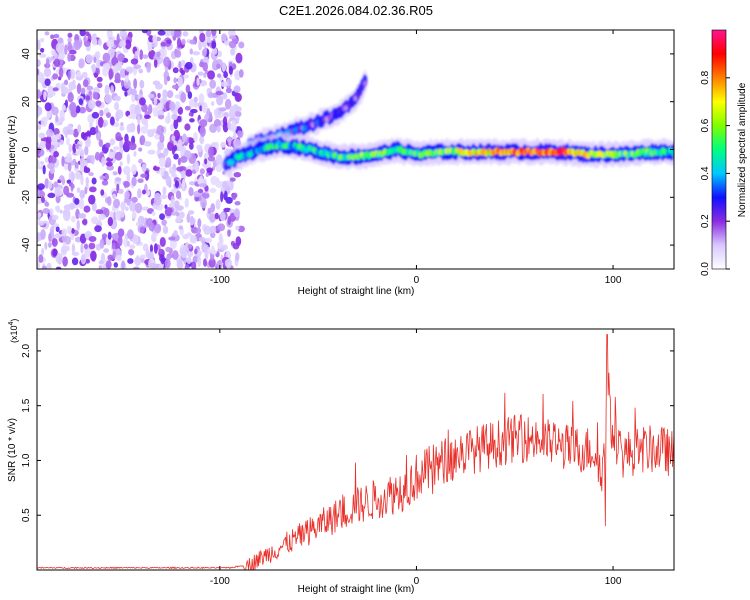 Image resolution: width=750 pixels, height=600 pixels. What do you see at coordinates (715, 173) in the screenshot?
I see `colorbar-ticks: 0.0 0.2 0.4 0.6 0.8` at bounding box center [715, 173].